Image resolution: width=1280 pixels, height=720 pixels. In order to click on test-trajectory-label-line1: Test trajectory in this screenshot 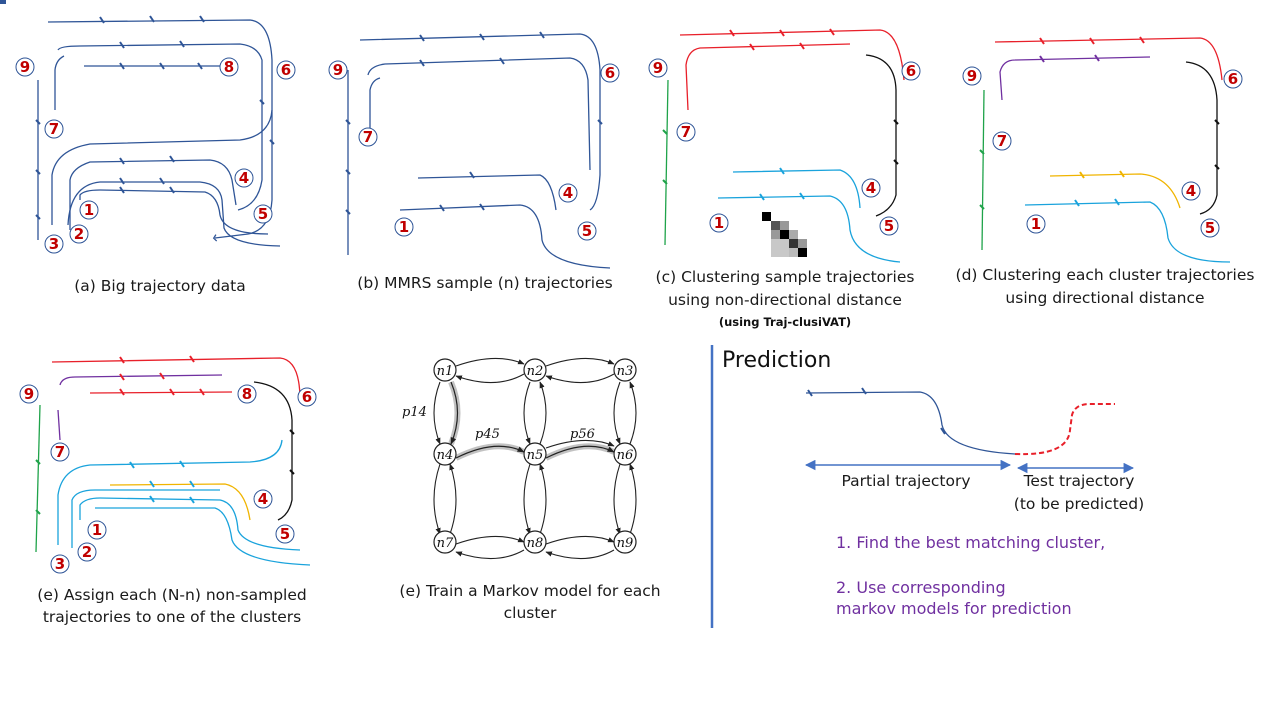, I will do `click(1079, 481)`.